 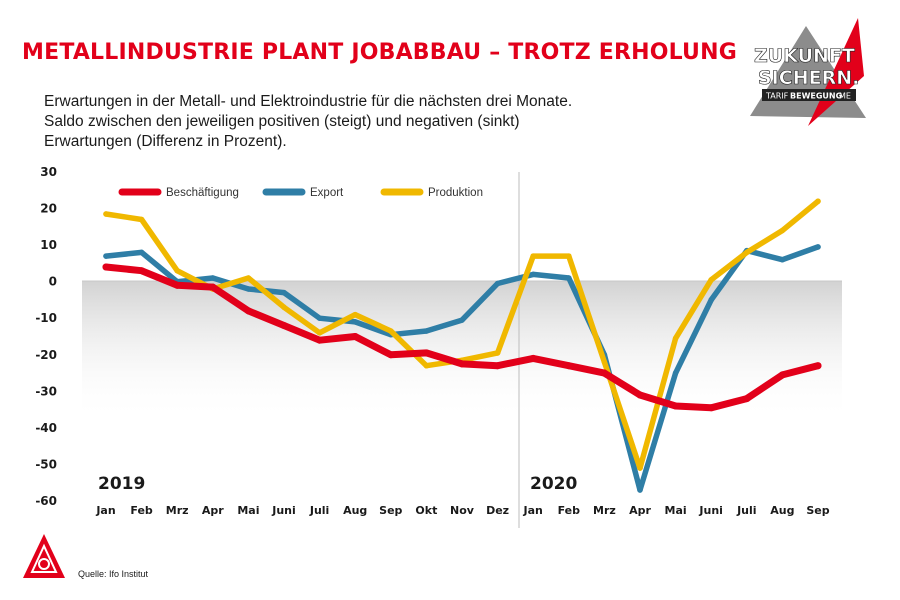 I want to click on logo-gear, so click(x=44, y=564).